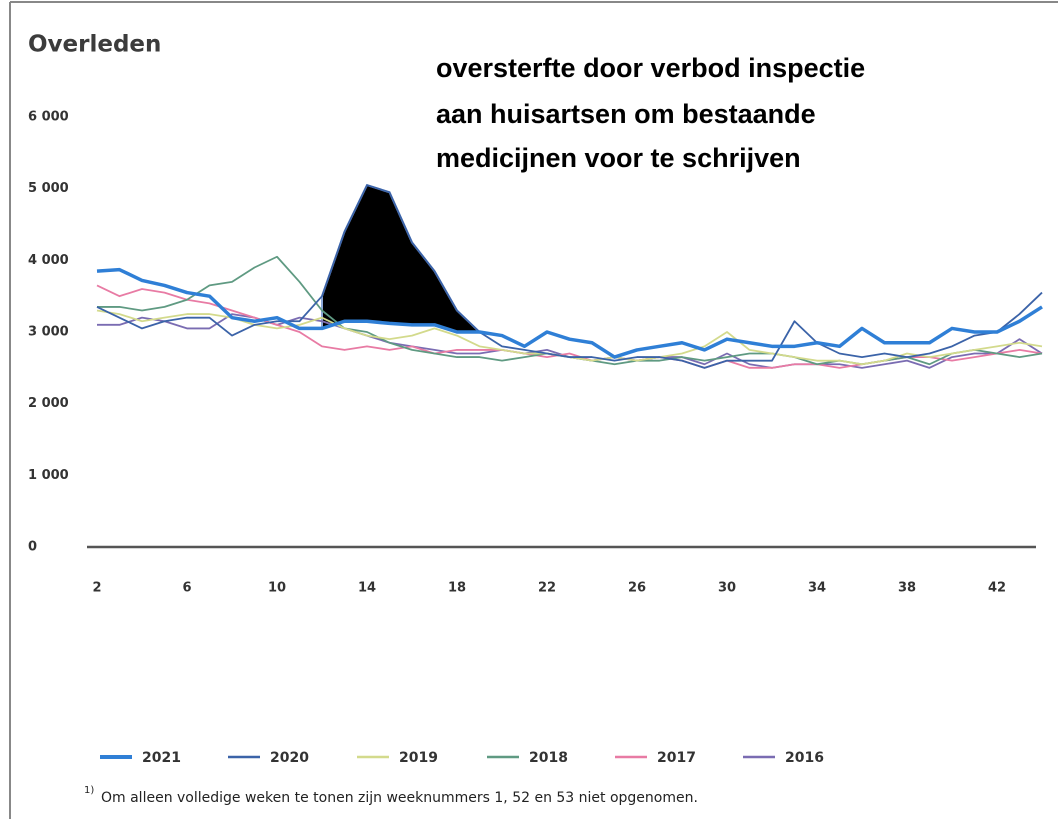 The image size is (1058, 823). I want to click on x-tick-label: 22, so click(547, 588).